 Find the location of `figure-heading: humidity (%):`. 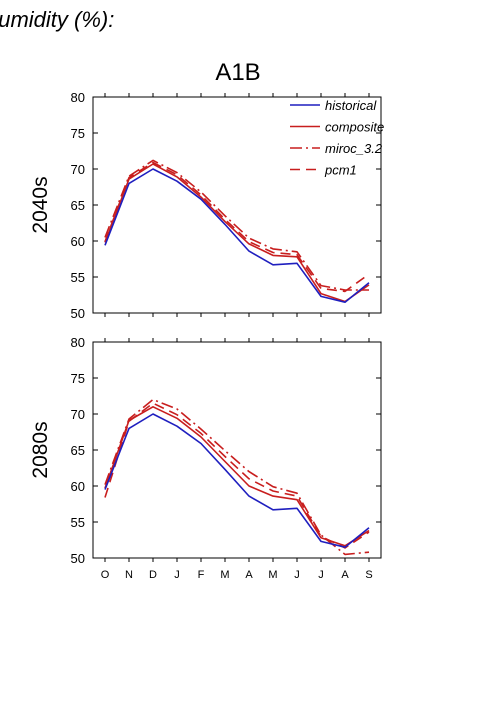

figure-heading: humidity (%): is located at coordinates (57, 19).